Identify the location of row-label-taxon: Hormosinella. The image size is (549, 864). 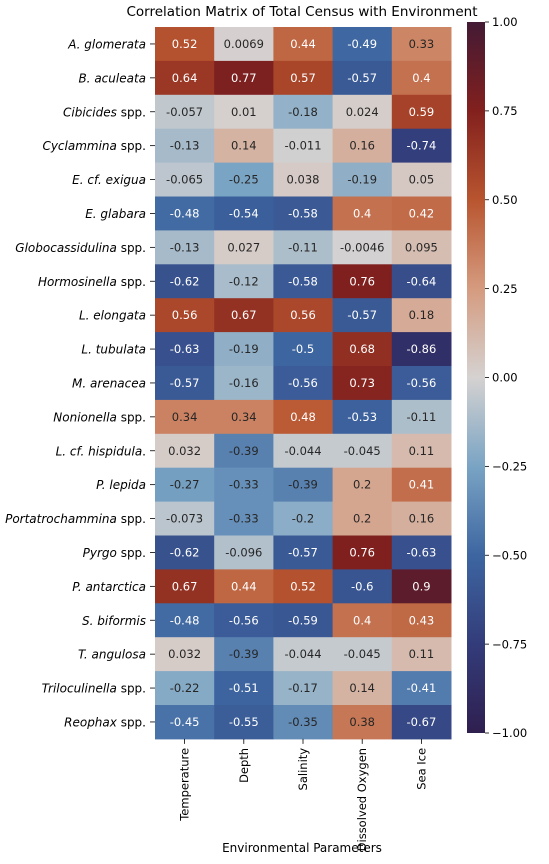
(77, 282).